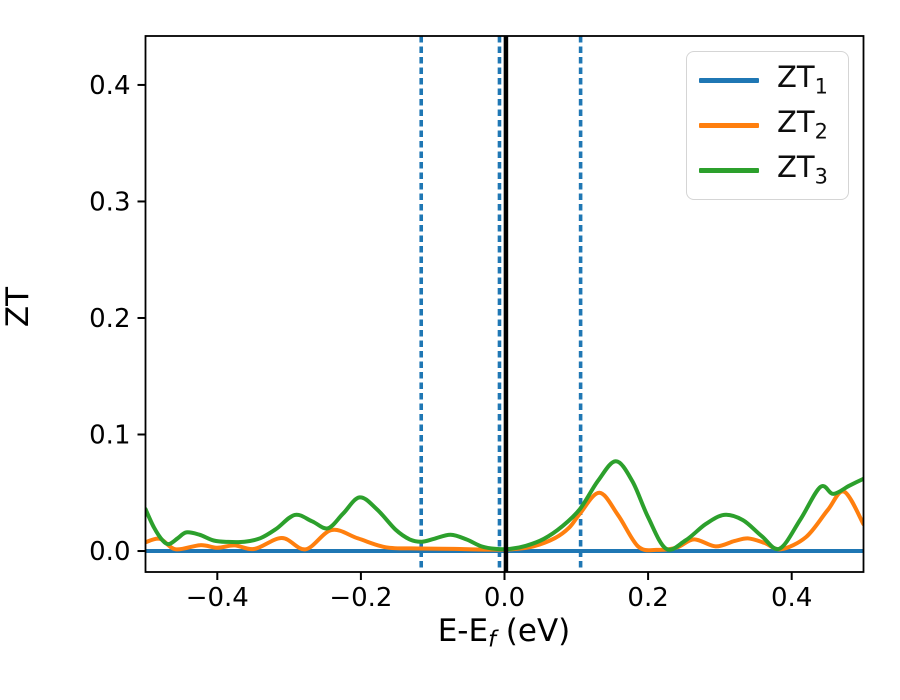 The width and height of the screenshot is (900, 700). I want to click on y-tick-label-2: 0.2, so click(109, 319).